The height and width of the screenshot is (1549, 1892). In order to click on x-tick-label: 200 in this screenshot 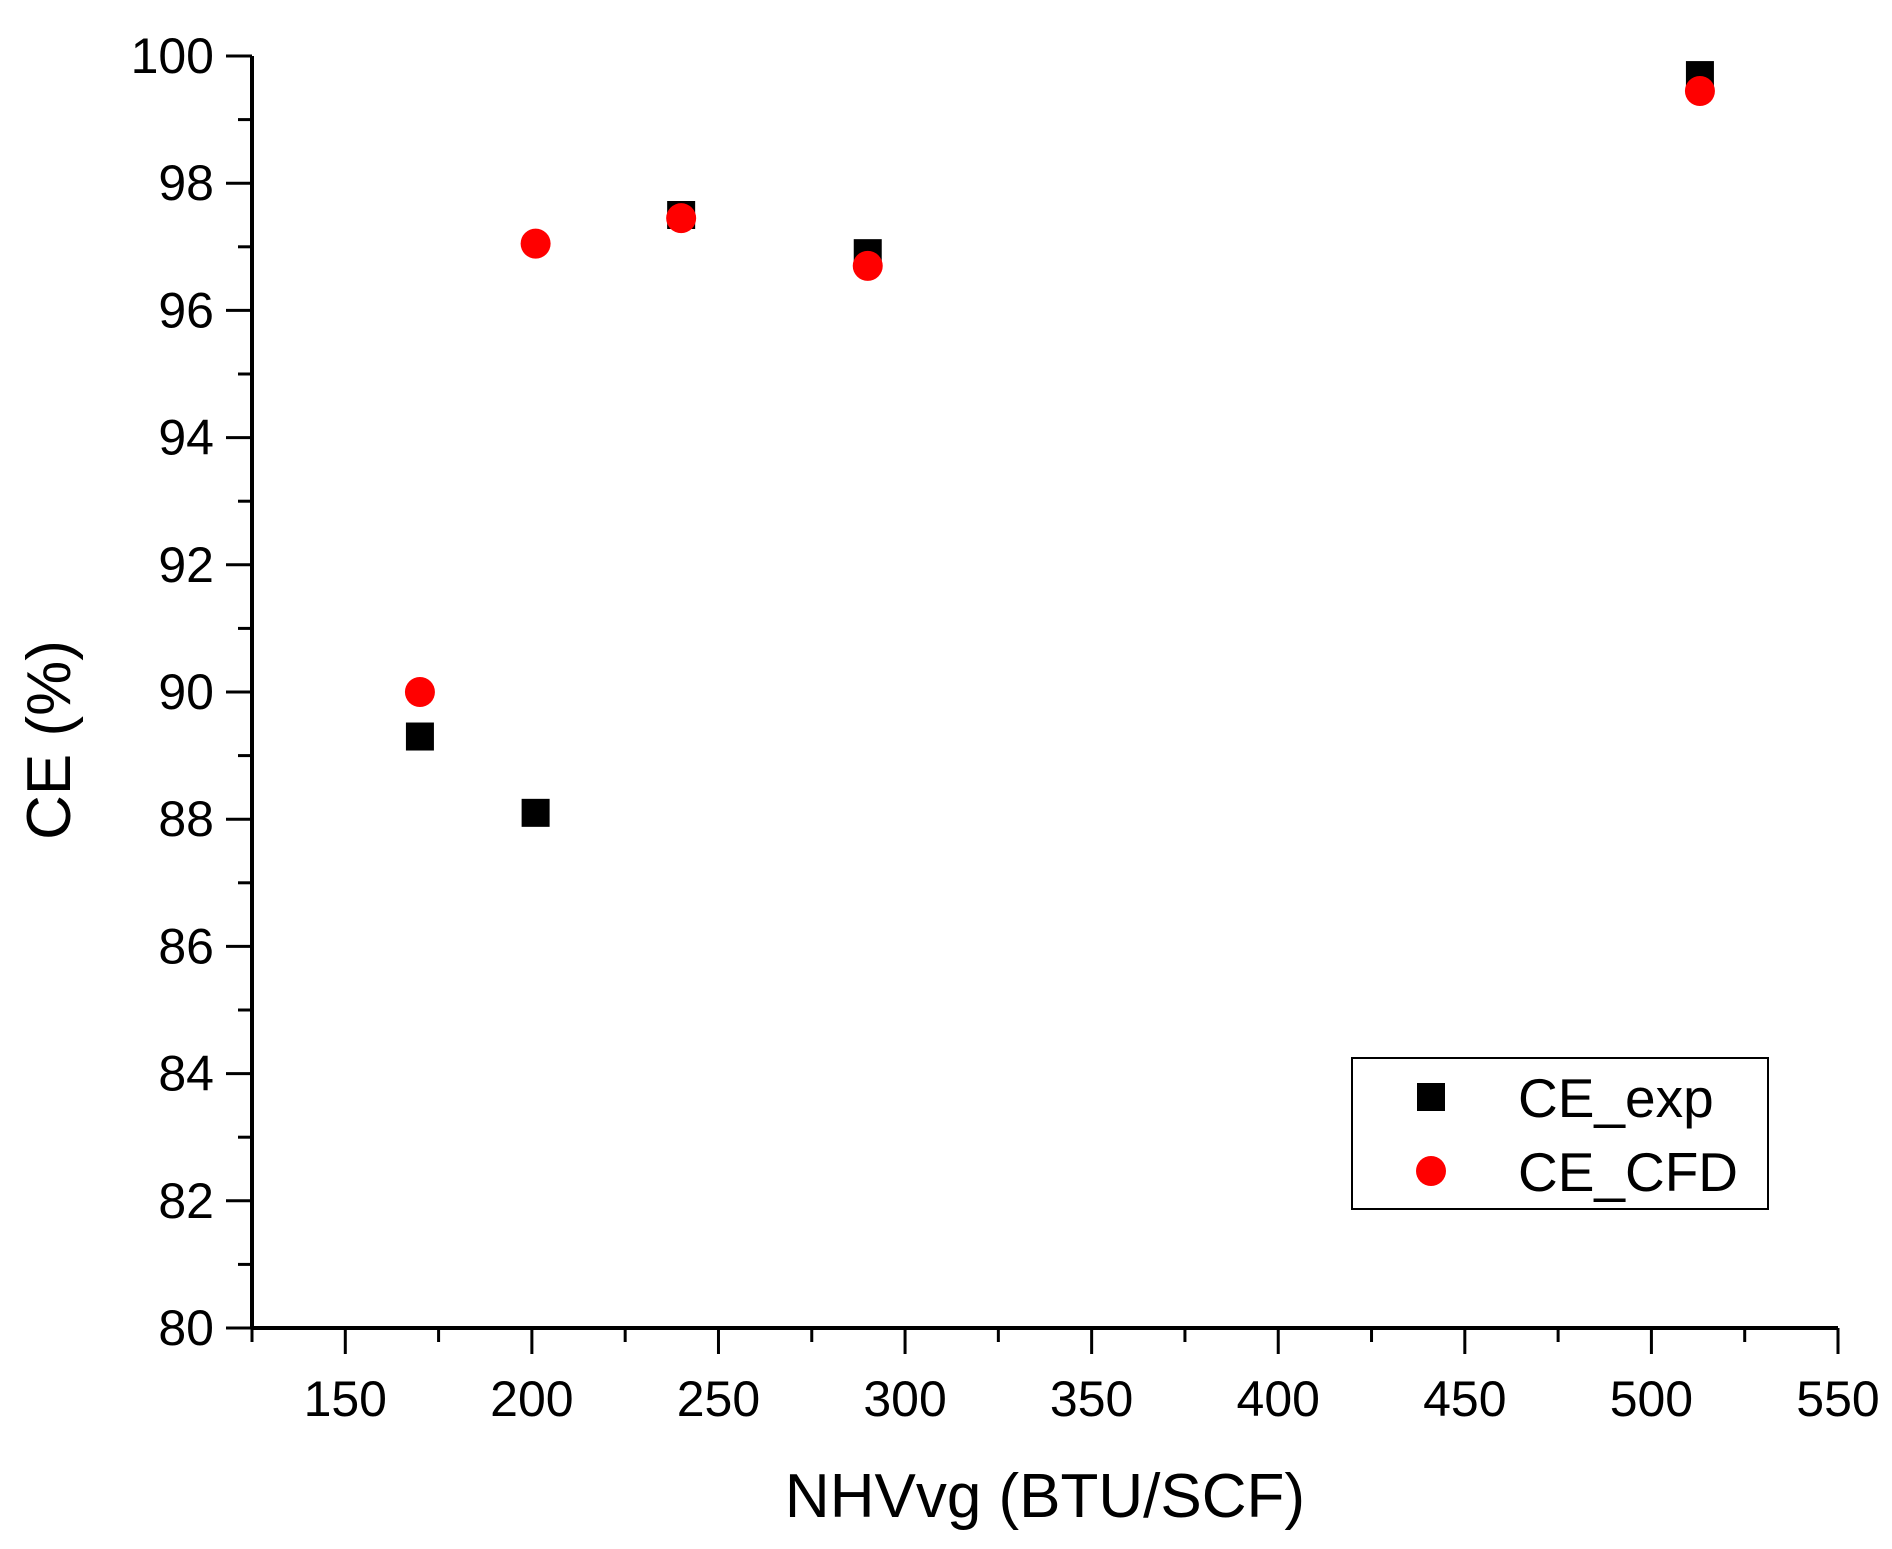, I will do `click(531, 1399)`.